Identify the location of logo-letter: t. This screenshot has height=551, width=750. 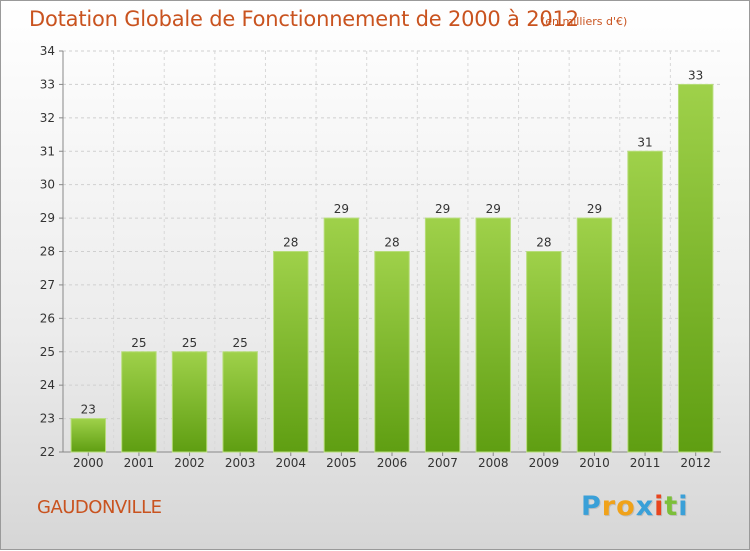
(671, 506).